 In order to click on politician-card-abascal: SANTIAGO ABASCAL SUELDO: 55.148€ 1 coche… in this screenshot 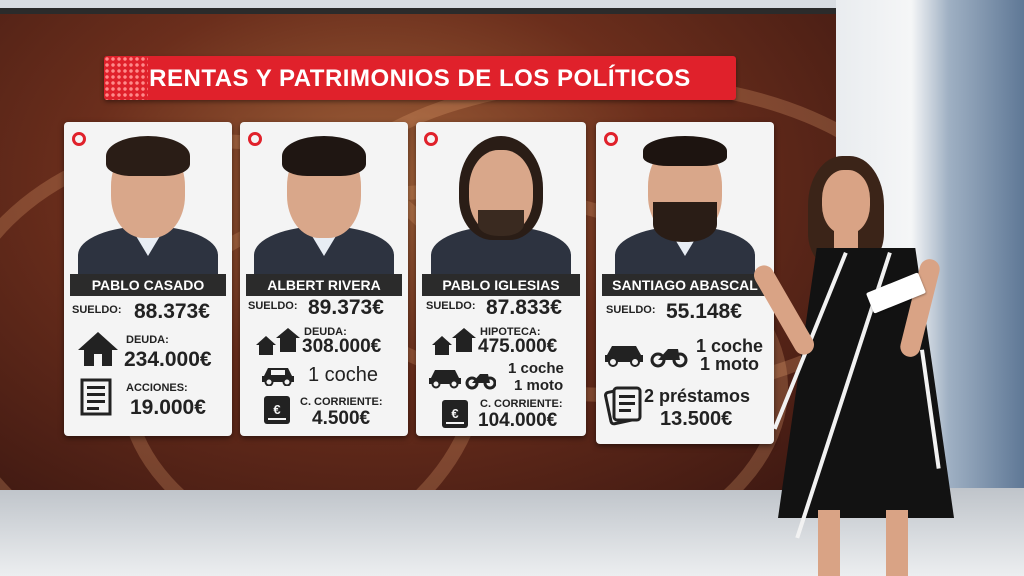, I will do `click(685, 283)`.